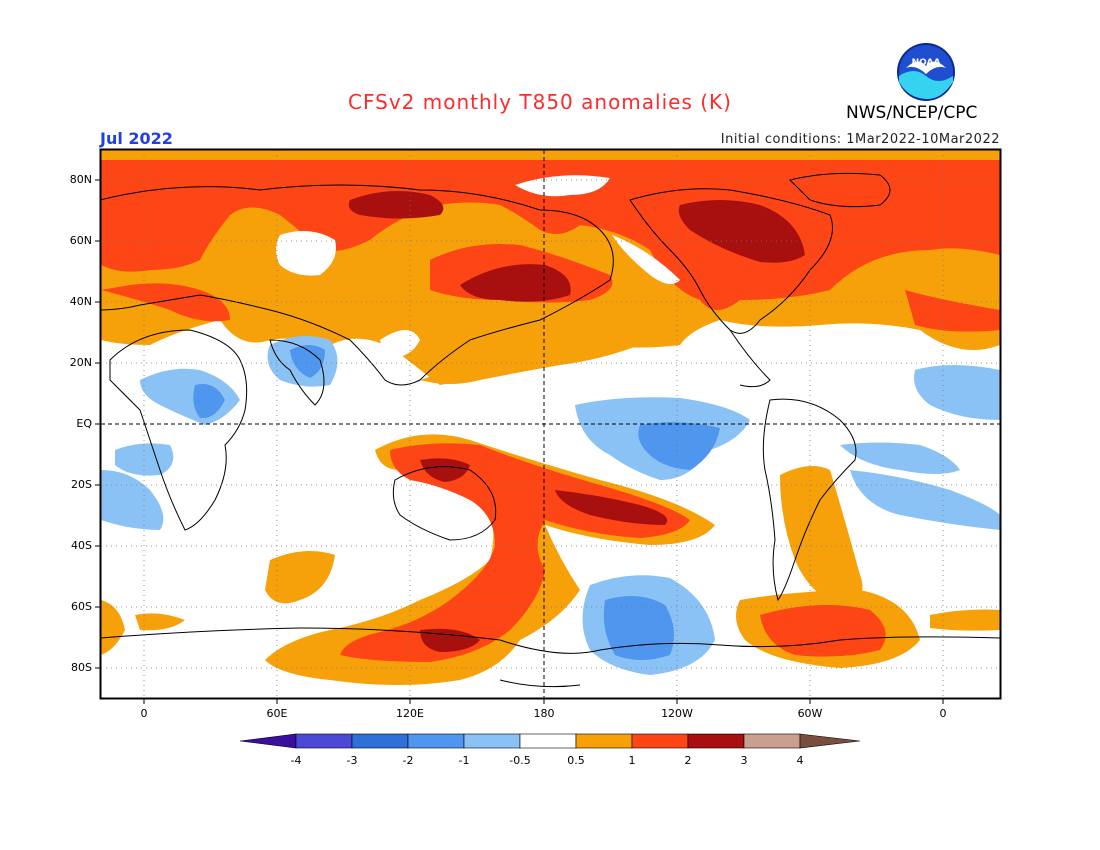  Describe the element at coordinates (80, 362) in the screenshot. I see `latitude-label: 20N` at that location.